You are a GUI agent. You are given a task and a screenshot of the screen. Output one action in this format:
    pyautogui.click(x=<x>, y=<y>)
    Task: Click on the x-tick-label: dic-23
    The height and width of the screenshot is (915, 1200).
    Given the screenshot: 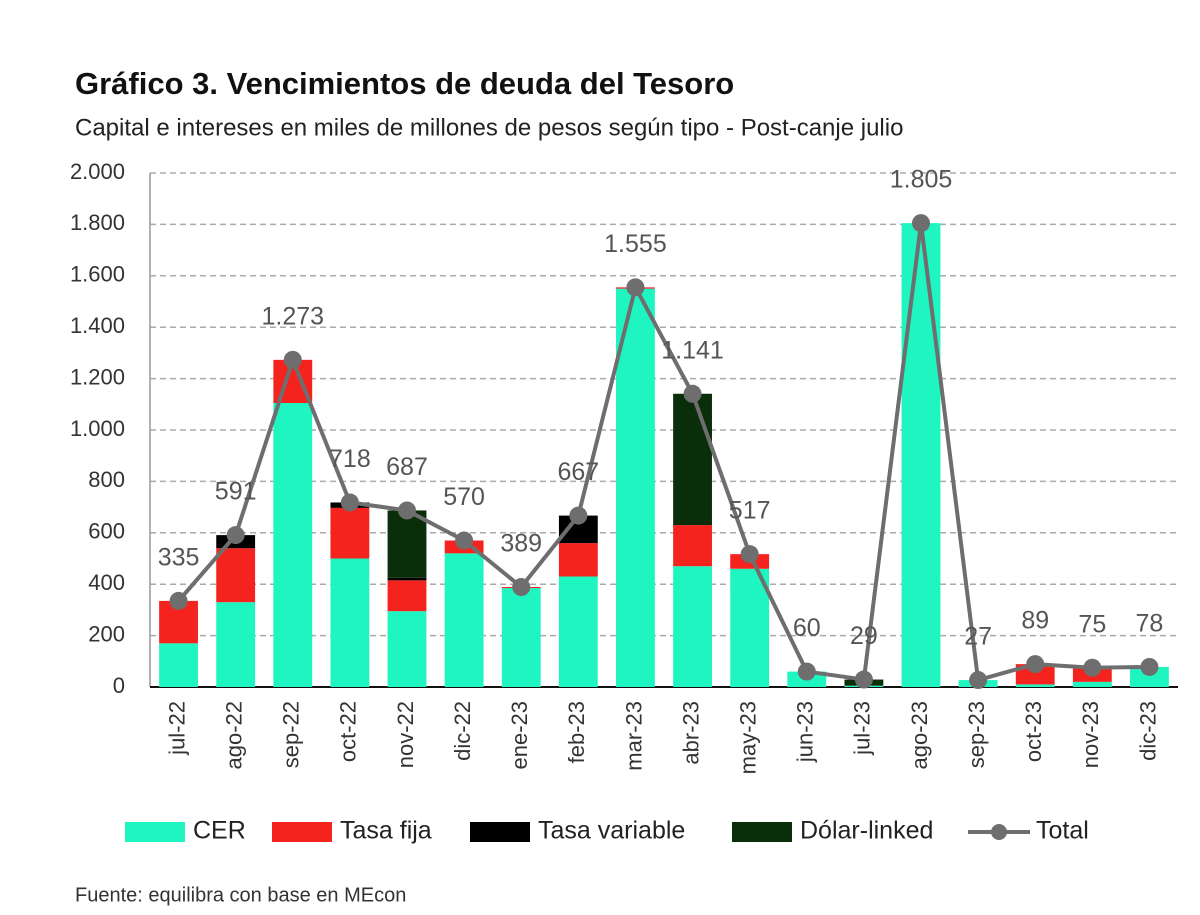 What is the action you would take?
    pyautogui.click(x=1147, y=731)
    